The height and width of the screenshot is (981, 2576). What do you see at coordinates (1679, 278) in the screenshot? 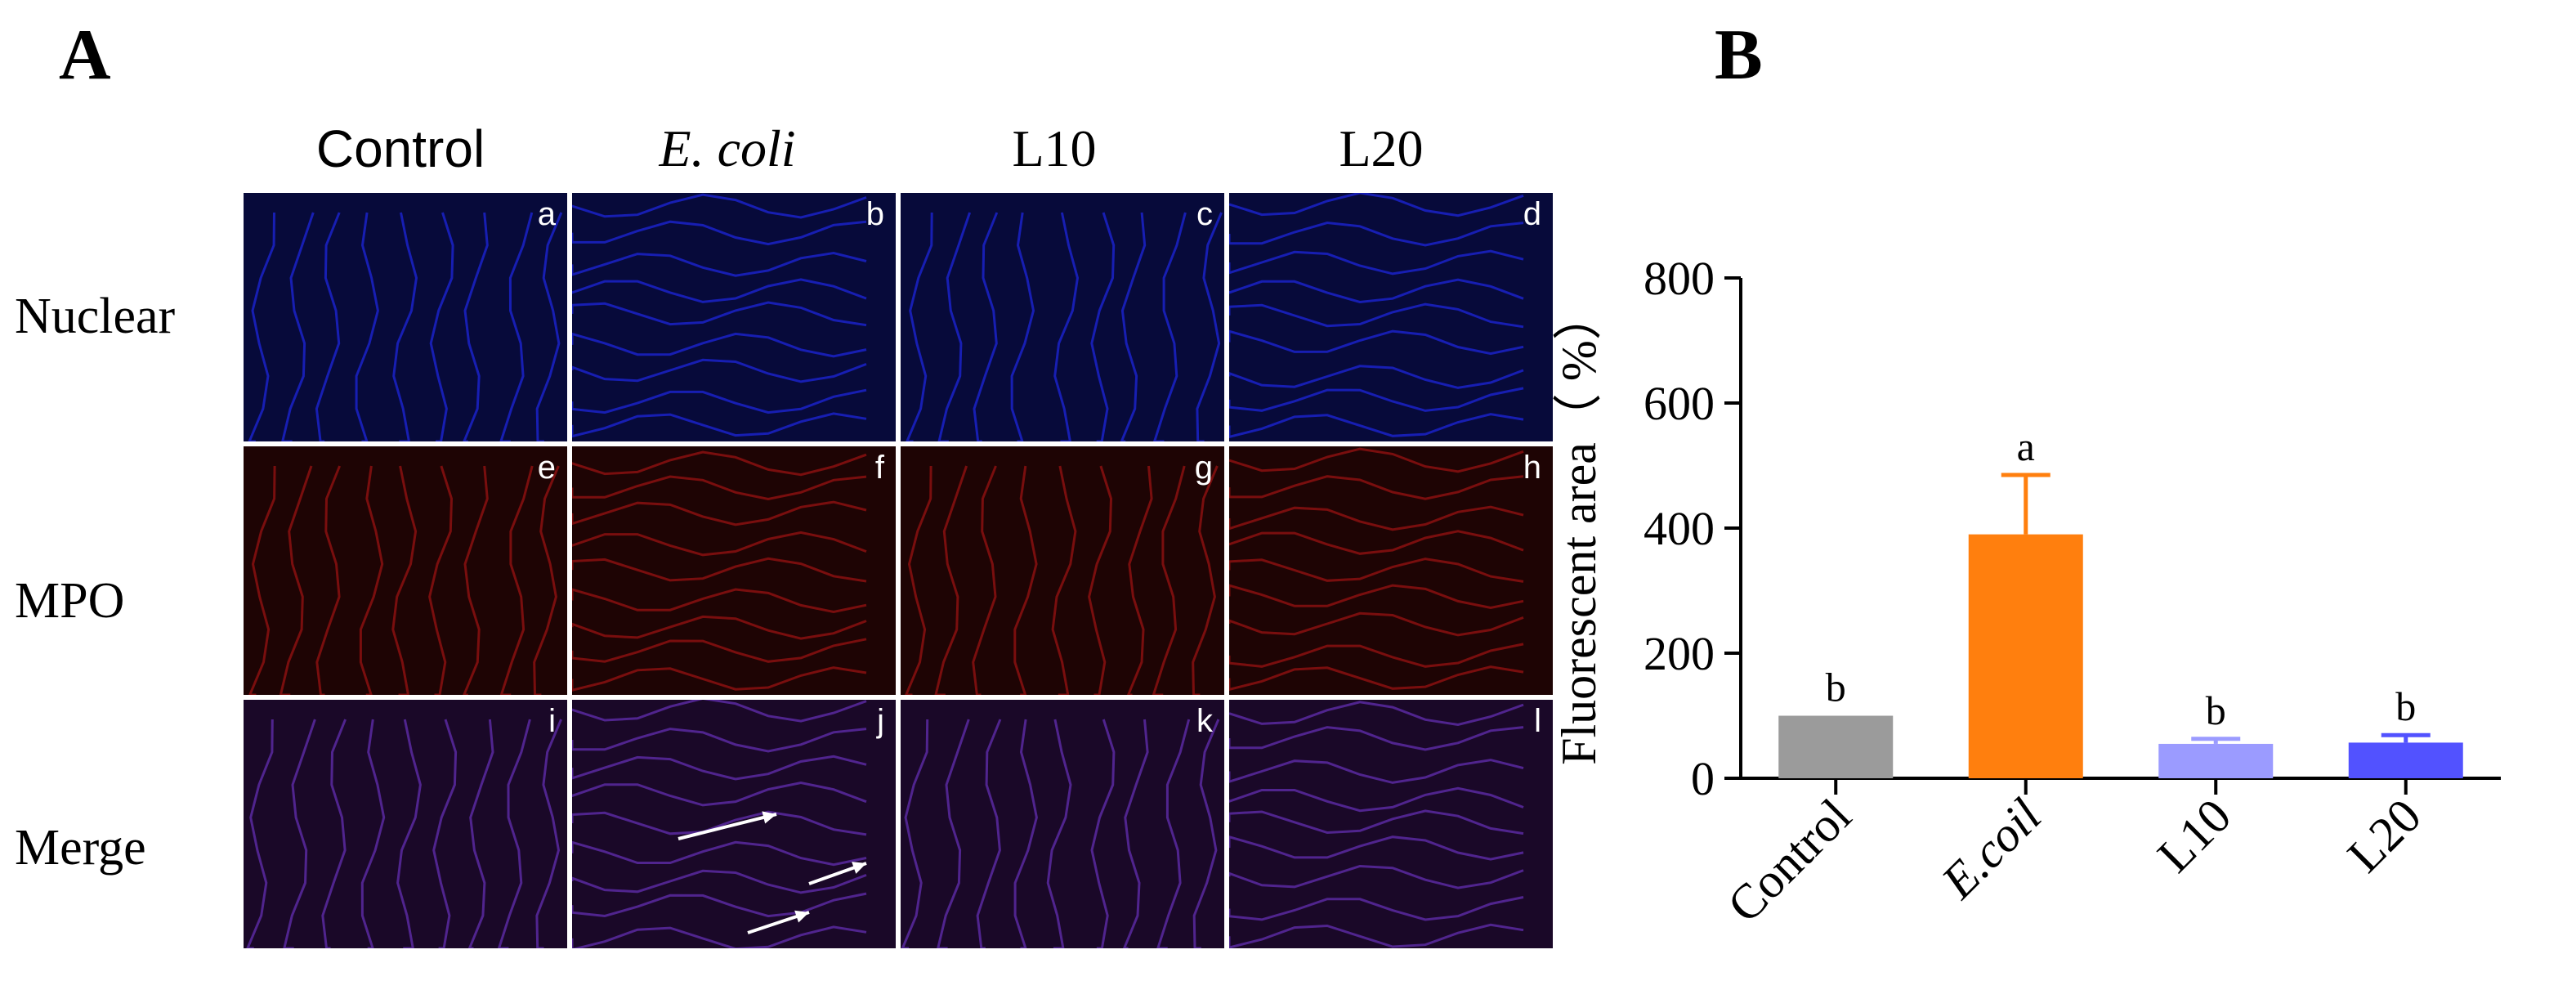
I see `y-tick-label: 800` at bounding box center [1679, 278].